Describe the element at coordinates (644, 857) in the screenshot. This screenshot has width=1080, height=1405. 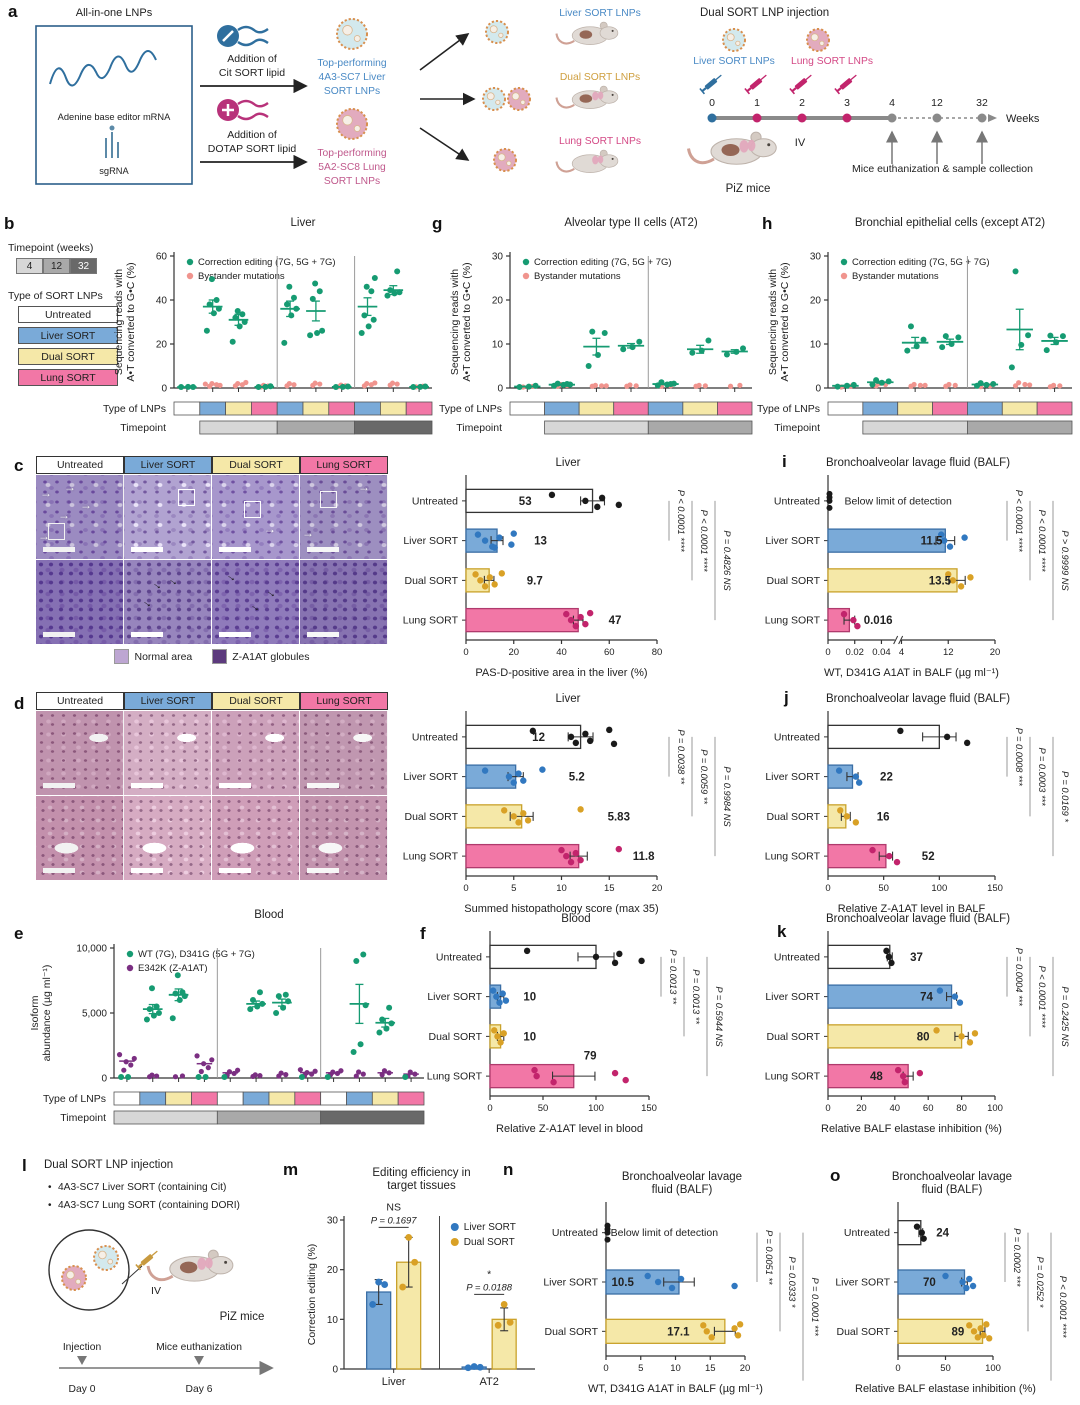
I see `value-label: 11.8` at that location.